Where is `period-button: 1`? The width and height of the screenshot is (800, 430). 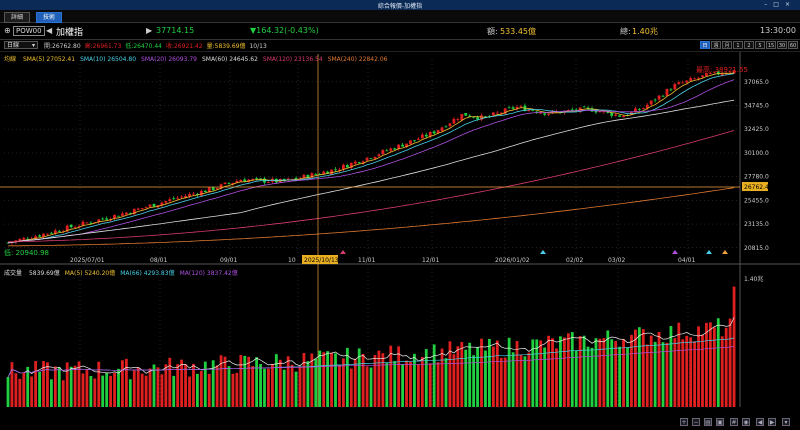
period-button: 1 is located at coordinates (738, 45).